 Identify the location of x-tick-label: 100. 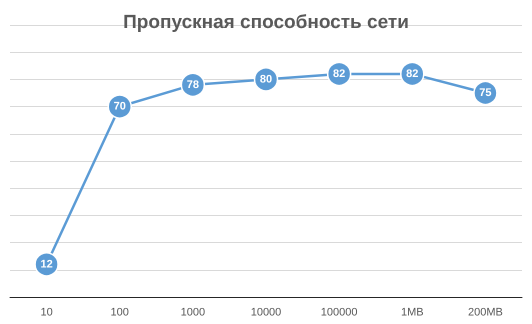
(119, 312).